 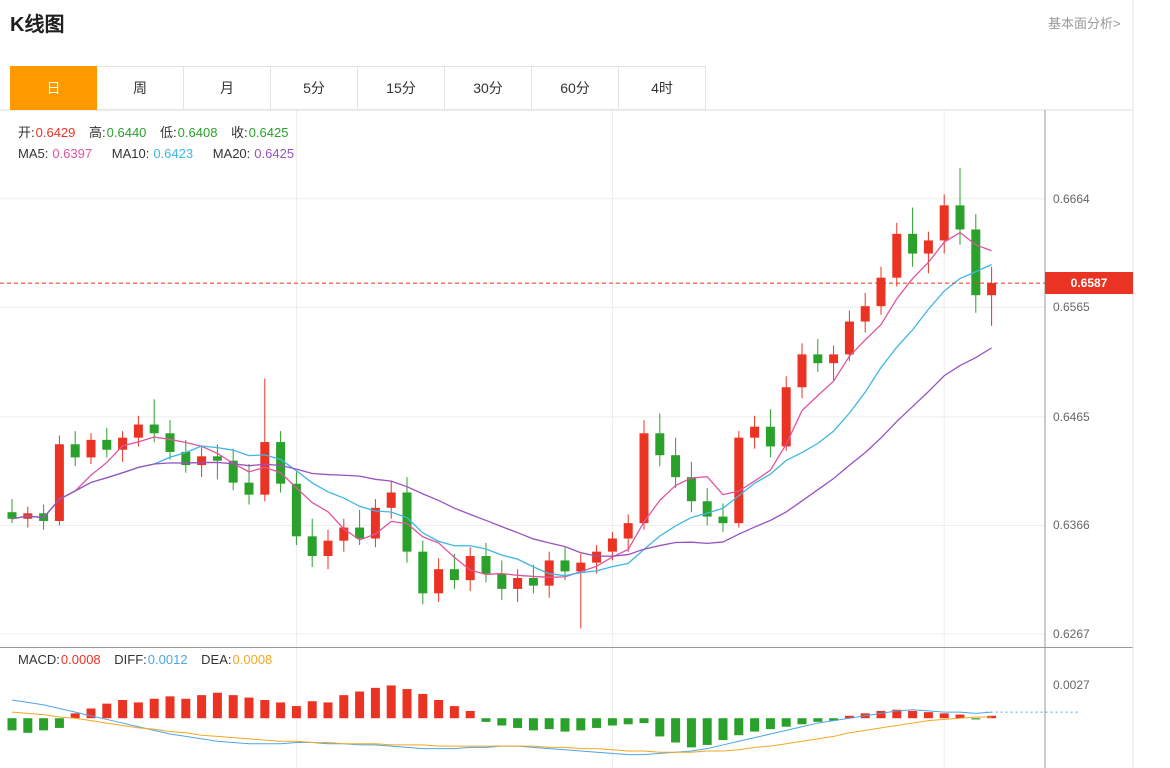 What do you see at coordinates (173, 153) in the screenshot?
I see `ma10-value: 0.6423` at bounding box center [173, 153].